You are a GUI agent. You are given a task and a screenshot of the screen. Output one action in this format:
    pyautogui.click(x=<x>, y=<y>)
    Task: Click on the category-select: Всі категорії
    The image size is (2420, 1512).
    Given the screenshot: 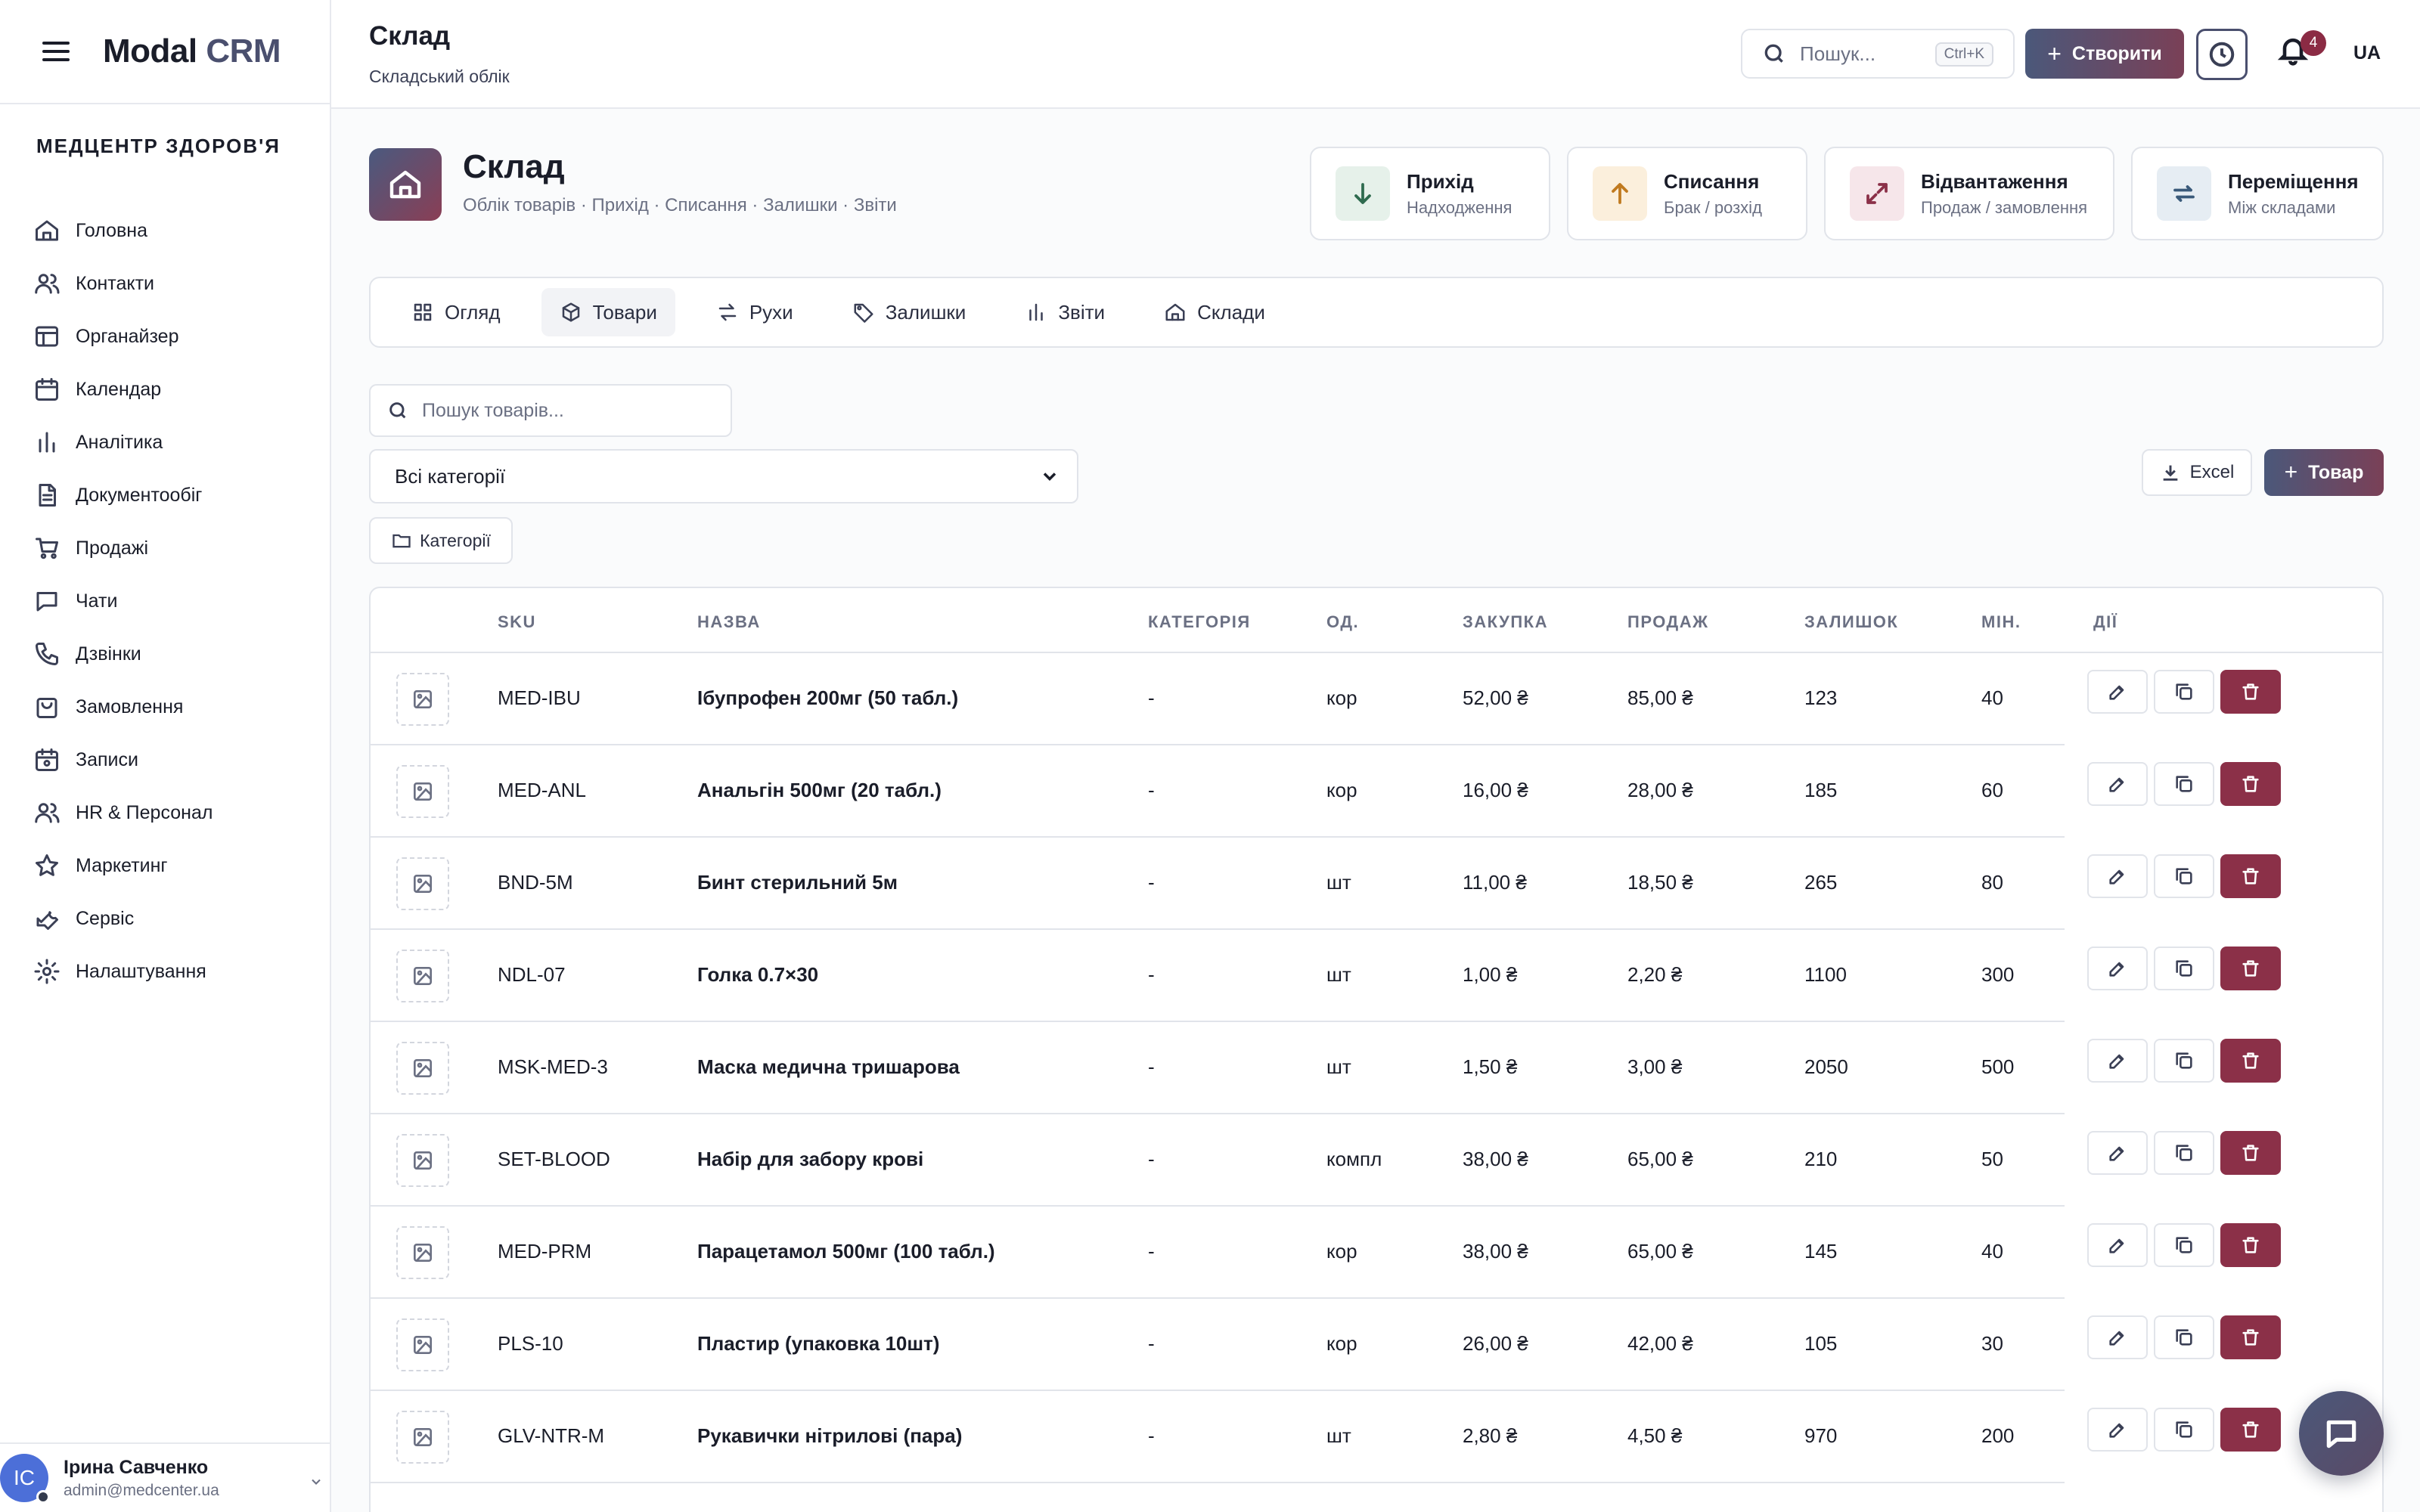 What is the action you would take?
    pyautogui.click(x=723, y=476)
    